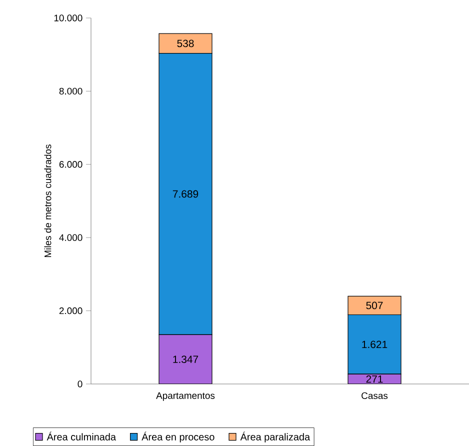  Describe the element at coordinates (275, 437) in the screenshot. I see `legend-label: Área paralizada` at that location.